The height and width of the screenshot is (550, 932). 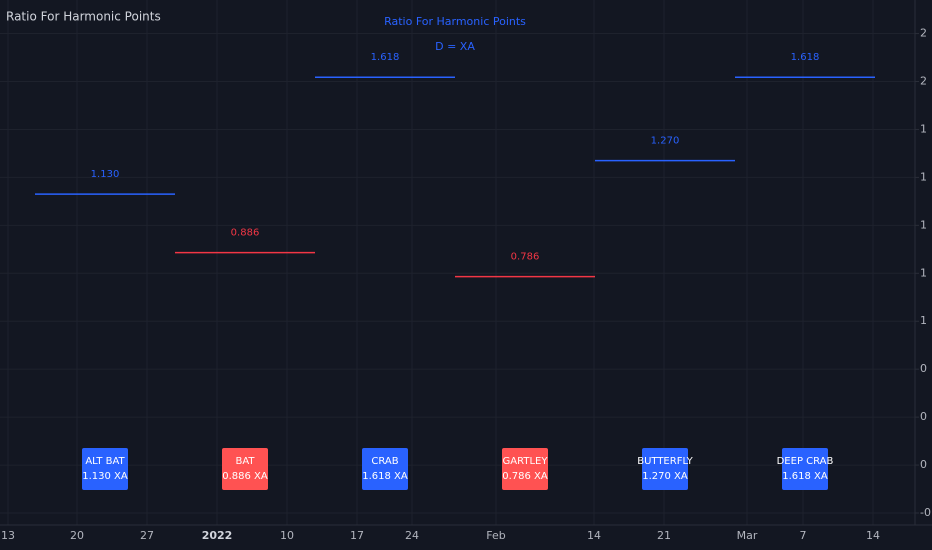 What do you see at coordinates (147, 535) in the screenshot?
I see `x-tick-label: 27` at bounding box center [147, 535].